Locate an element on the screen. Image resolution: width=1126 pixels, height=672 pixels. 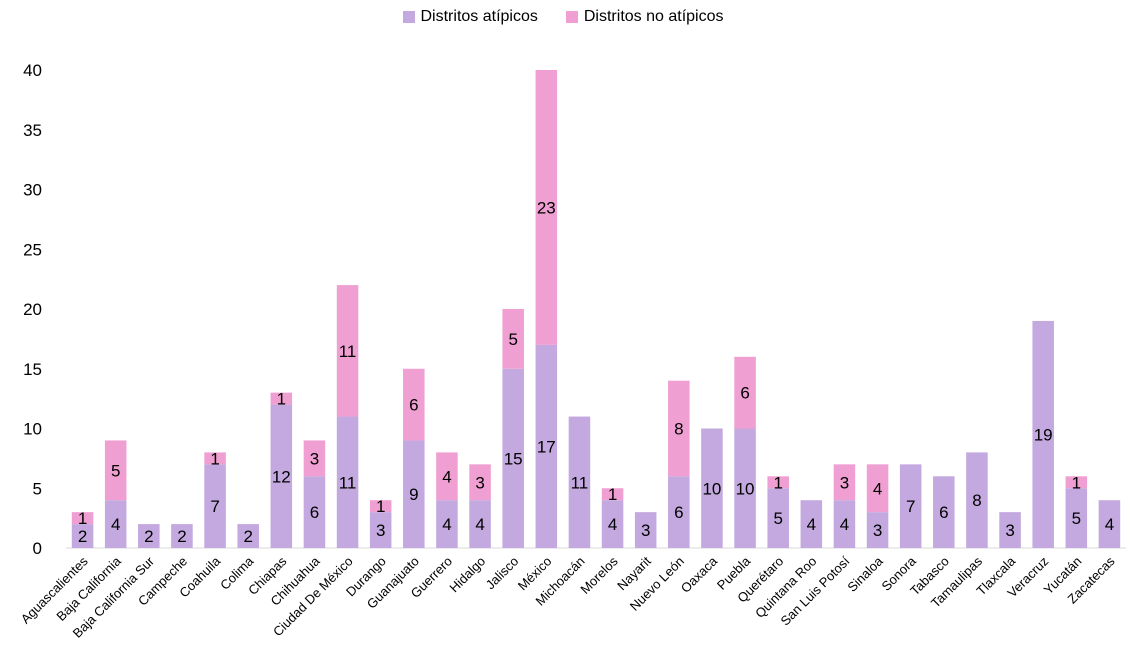
x-tick-label: Sinaloa is located at coordinates (865, 574).